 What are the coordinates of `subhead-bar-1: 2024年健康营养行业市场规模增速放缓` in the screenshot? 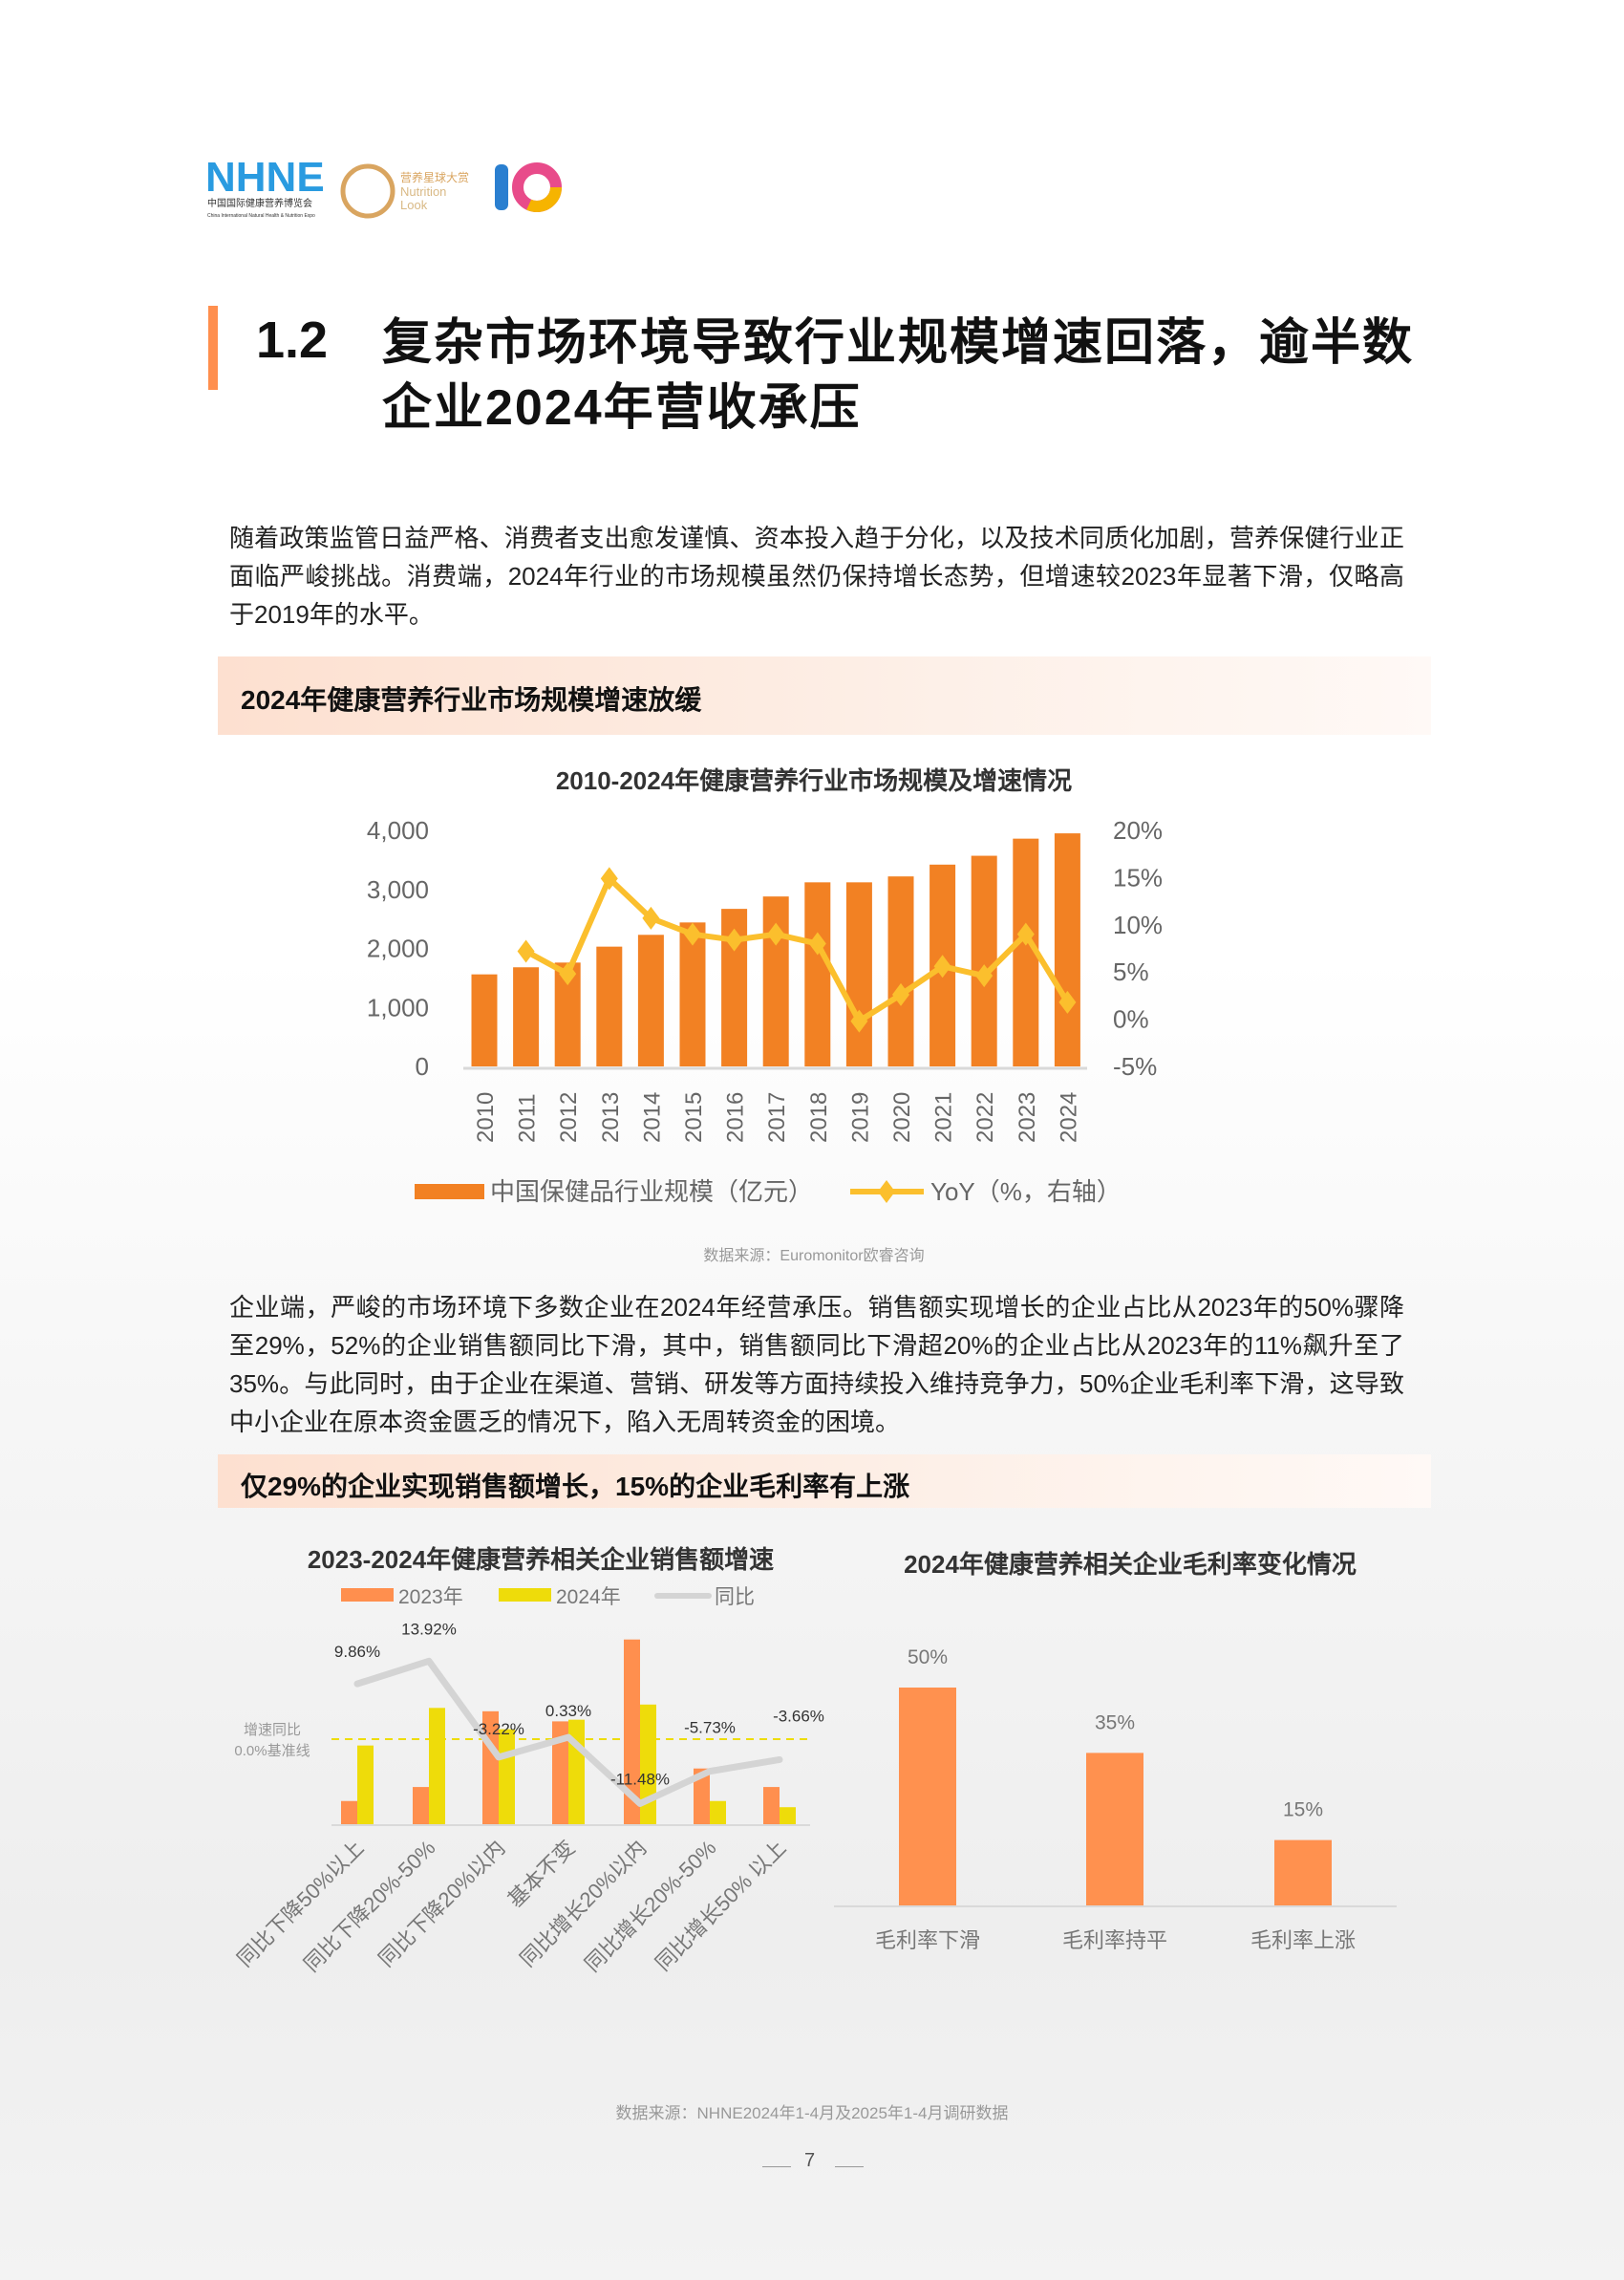 It's located at (825, 695).